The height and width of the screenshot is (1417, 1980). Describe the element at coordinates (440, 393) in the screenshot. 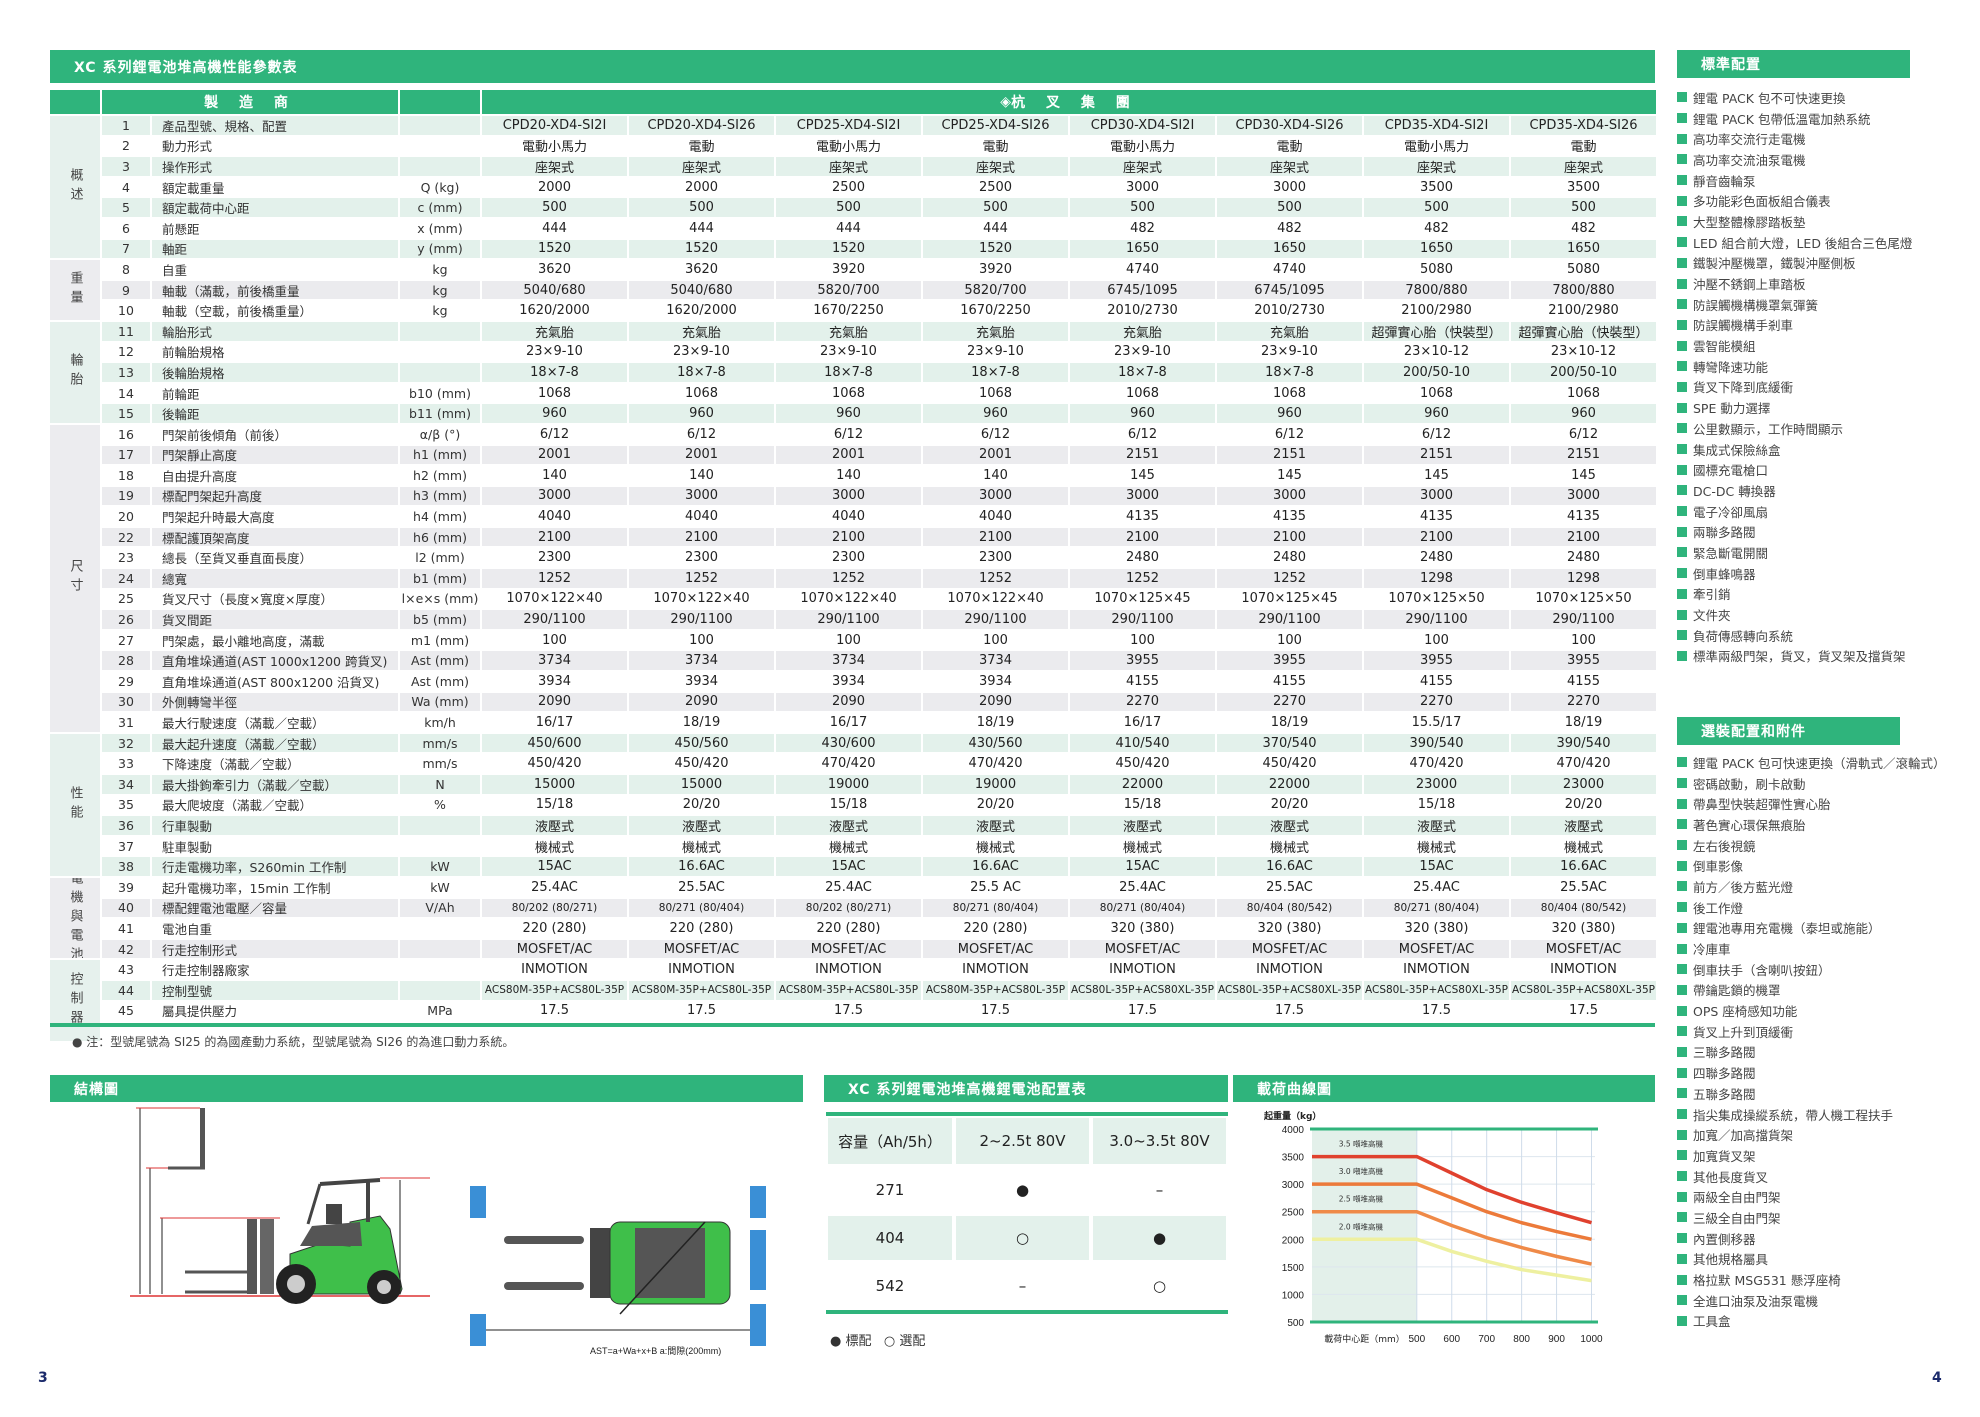

I see `row-unit: b10 (mm)` at that location.